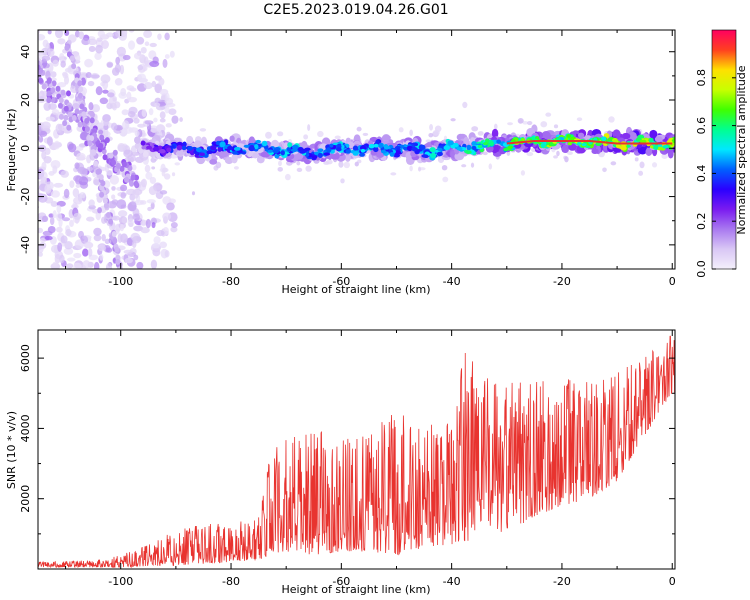 This screenshot has width=750, height=600. I want to click on x-tick-label: -80, so click(231, 281).